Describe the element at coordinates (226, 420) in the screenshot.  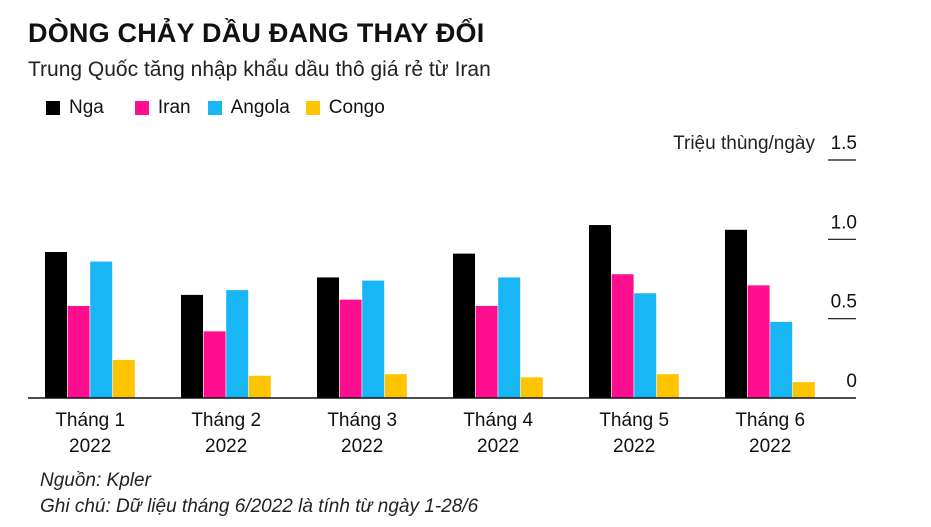
I see `x-tick-label-month: Tháng 2` at that location.